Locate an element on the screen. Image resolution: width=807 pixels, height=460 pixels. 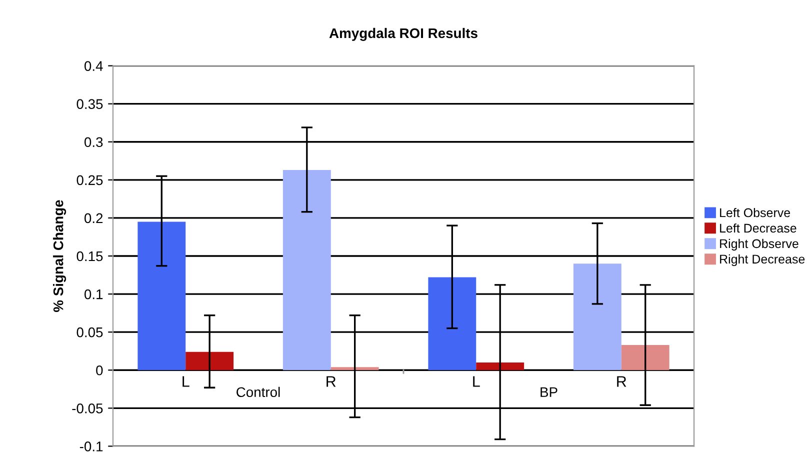
annotation: Control is located at coordinates (258, 392).